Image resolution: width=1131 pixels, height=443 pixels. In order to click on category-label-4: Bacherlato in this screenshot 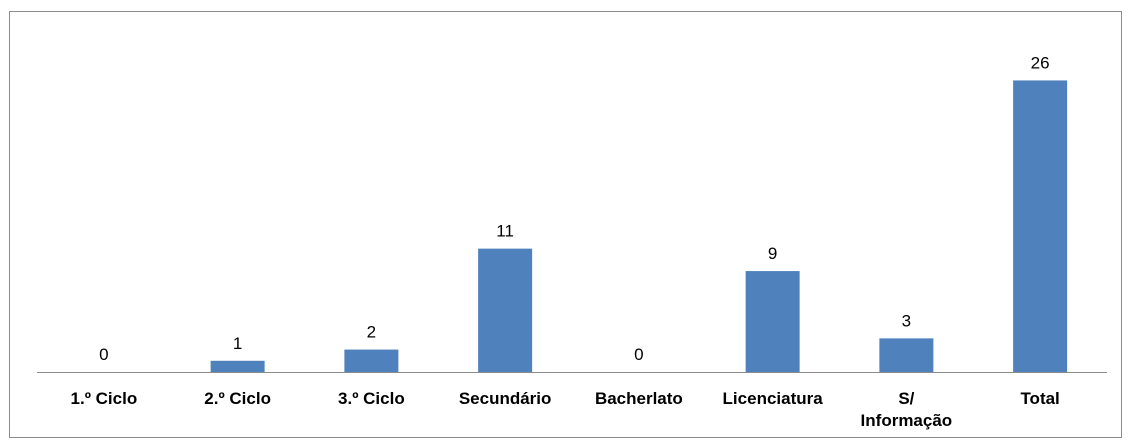, I will do `click(639, 398)`.